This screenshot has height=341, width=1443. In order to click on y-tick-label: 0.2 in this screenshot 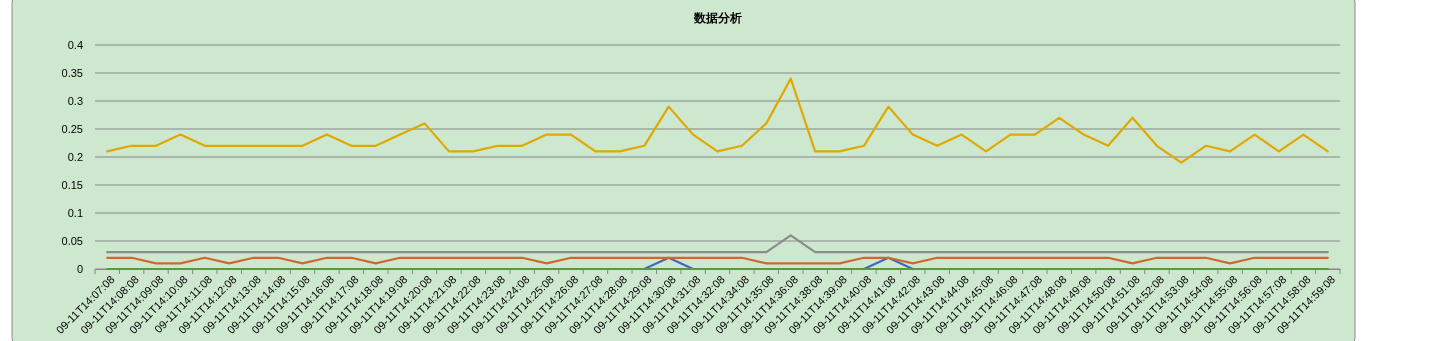, I will do `click(75, 157)`.